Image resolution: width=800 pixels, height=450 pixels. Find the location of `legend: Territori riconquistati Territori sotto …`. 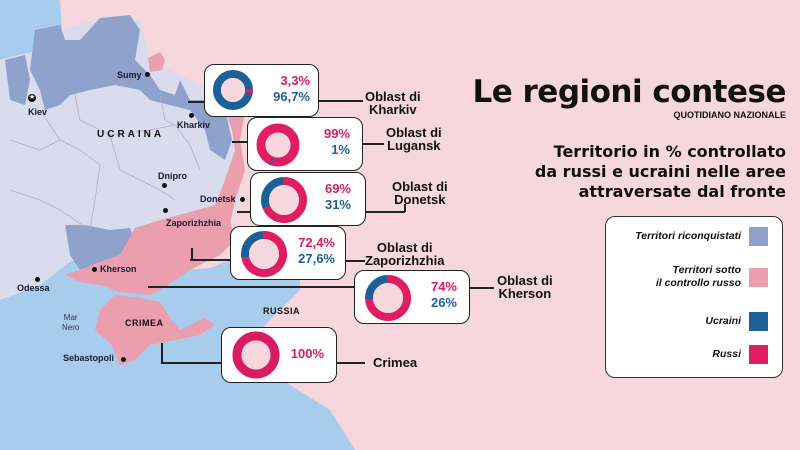

legend: Territori riconquistati Territori sotto … is located at coordinates (694, 297).